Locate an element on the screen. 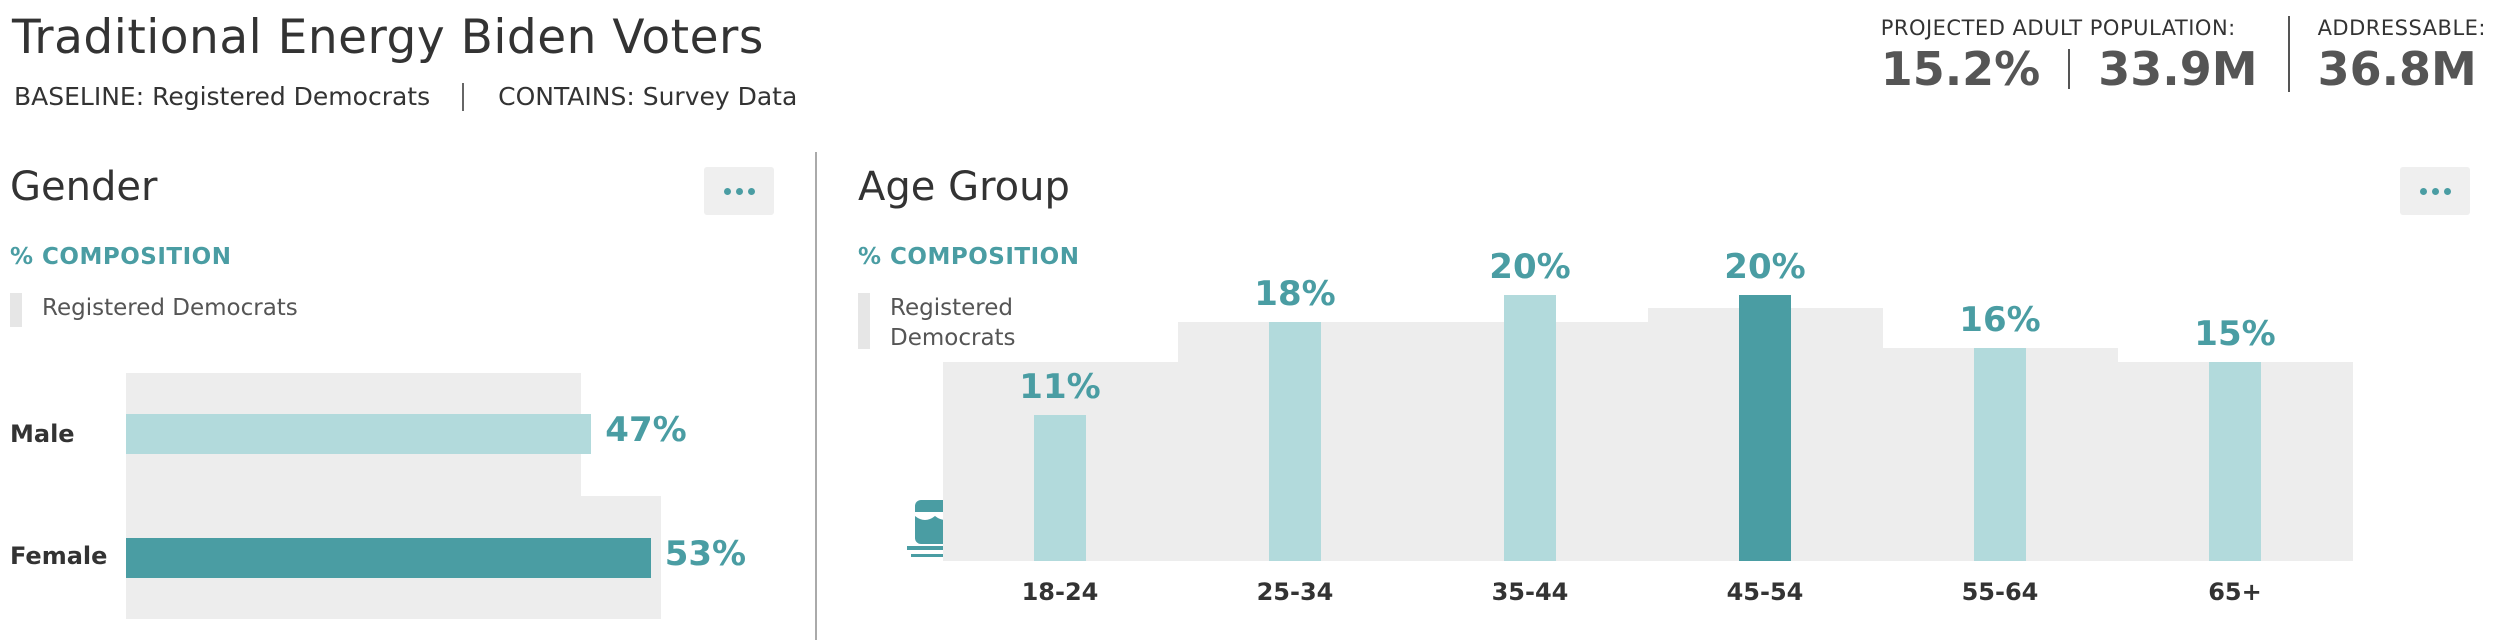 This screenshot has width=2496, height=640. stat-divider is located at coordinates (2069, 69).